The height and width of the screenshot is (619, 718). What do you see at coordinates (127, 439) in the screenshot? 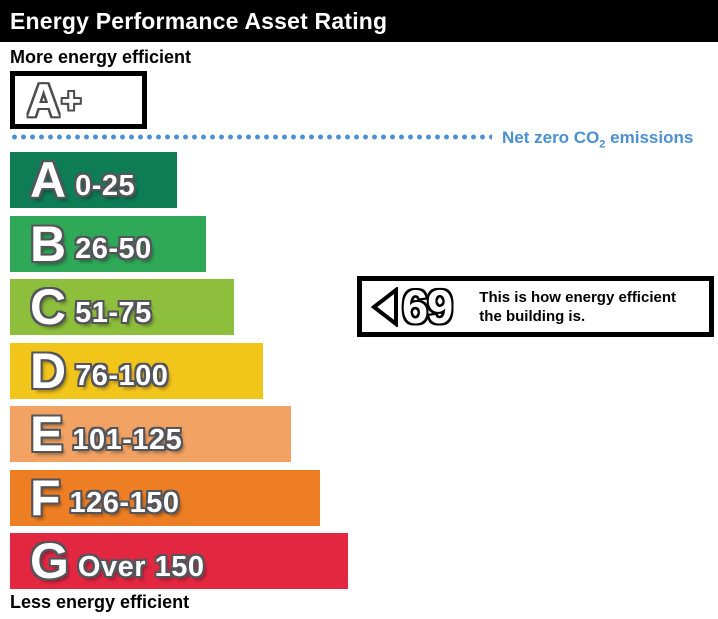
I see `band-range: 101-125` at bounding box center [127, 439].